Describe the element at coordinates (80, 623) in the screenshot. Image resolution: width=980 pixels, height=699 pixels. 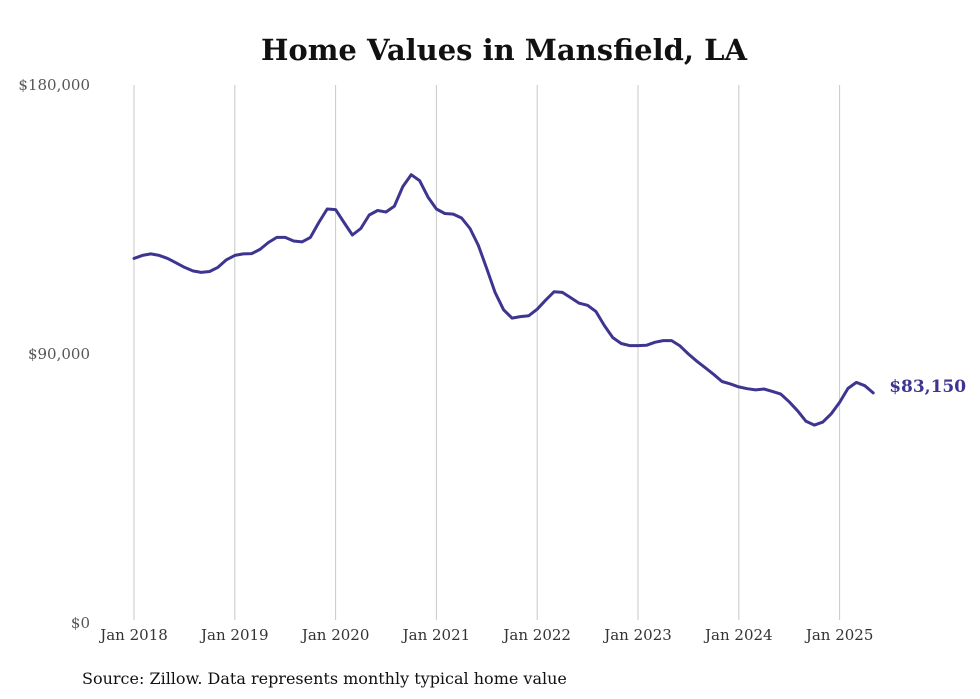
I see `y-tick-label: $0` at that location.